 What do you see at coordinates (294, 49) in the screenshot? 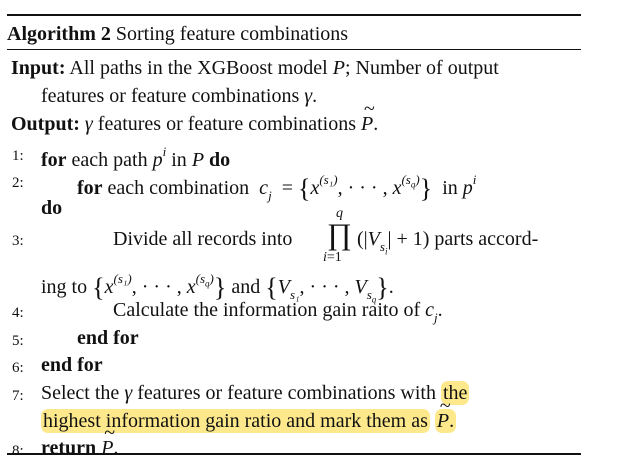
I see `caption-rule` at bounding box center [294, 49].